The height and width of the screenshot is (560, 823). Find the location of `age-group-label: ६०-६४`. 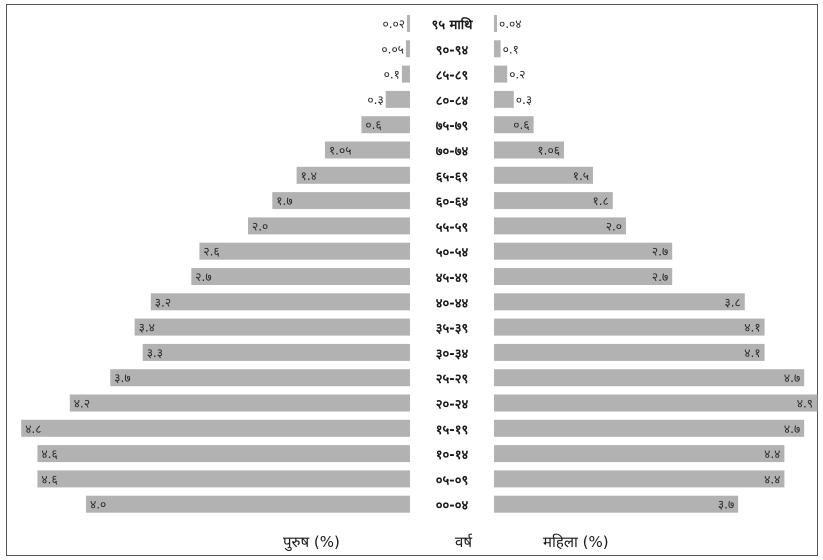

age-group-label: ६०-६४ is located at coordinates (452, 202).